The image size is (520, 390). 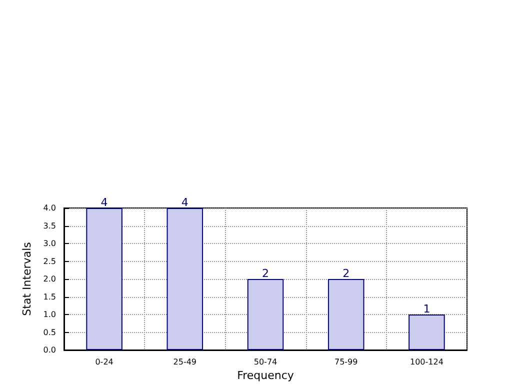 What do you see at coordinates (49, 208) in the screenshot?
I see `y-tick-label: 4.0` at bounding box center [49, 208].